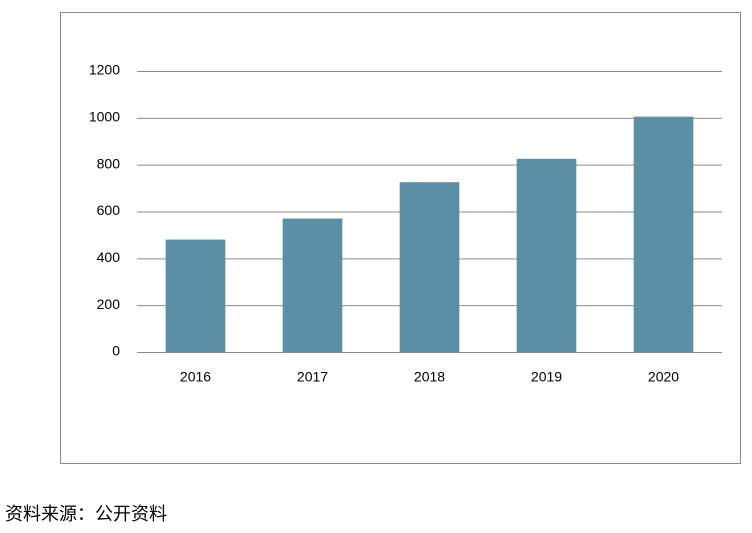 This screenshot has height=533, width=752. Describe the element at coordinates (109, 304) in the screenshot. I see `y-tick-label: 200` at that location.